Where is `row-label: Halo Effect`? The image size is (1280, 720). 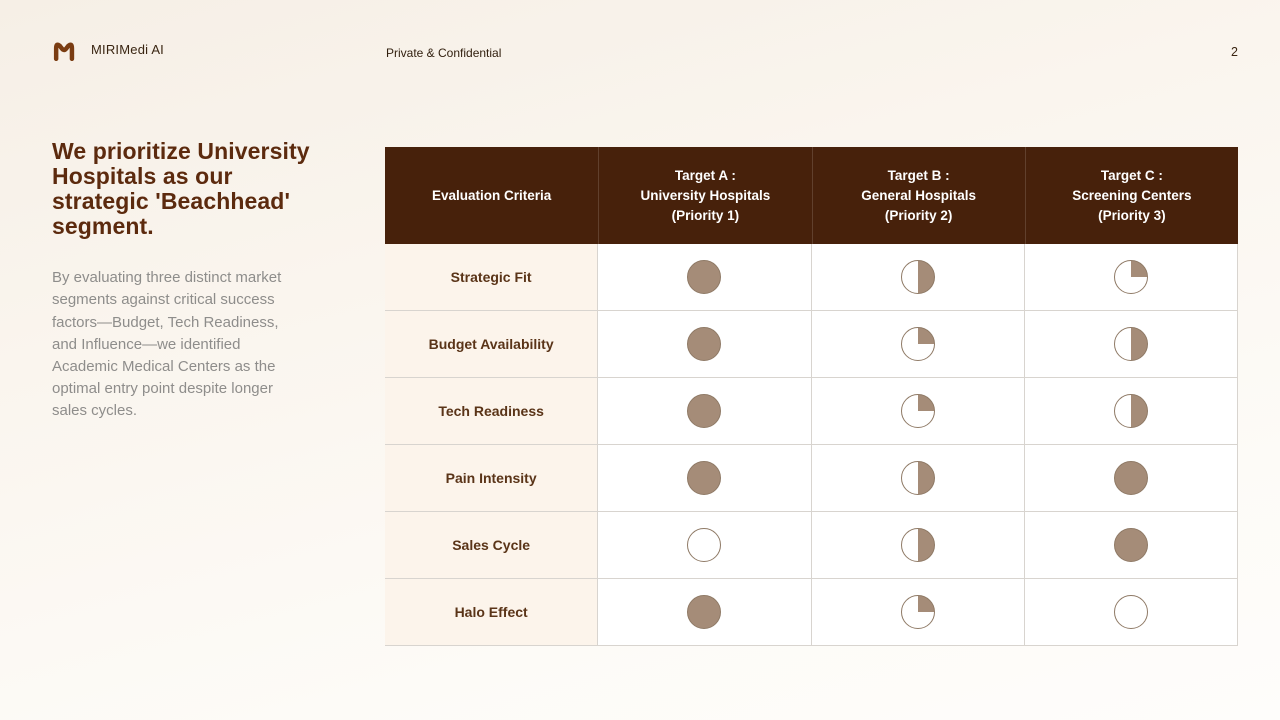
row-label: Halo Effect is located at coordinates (492, 612).